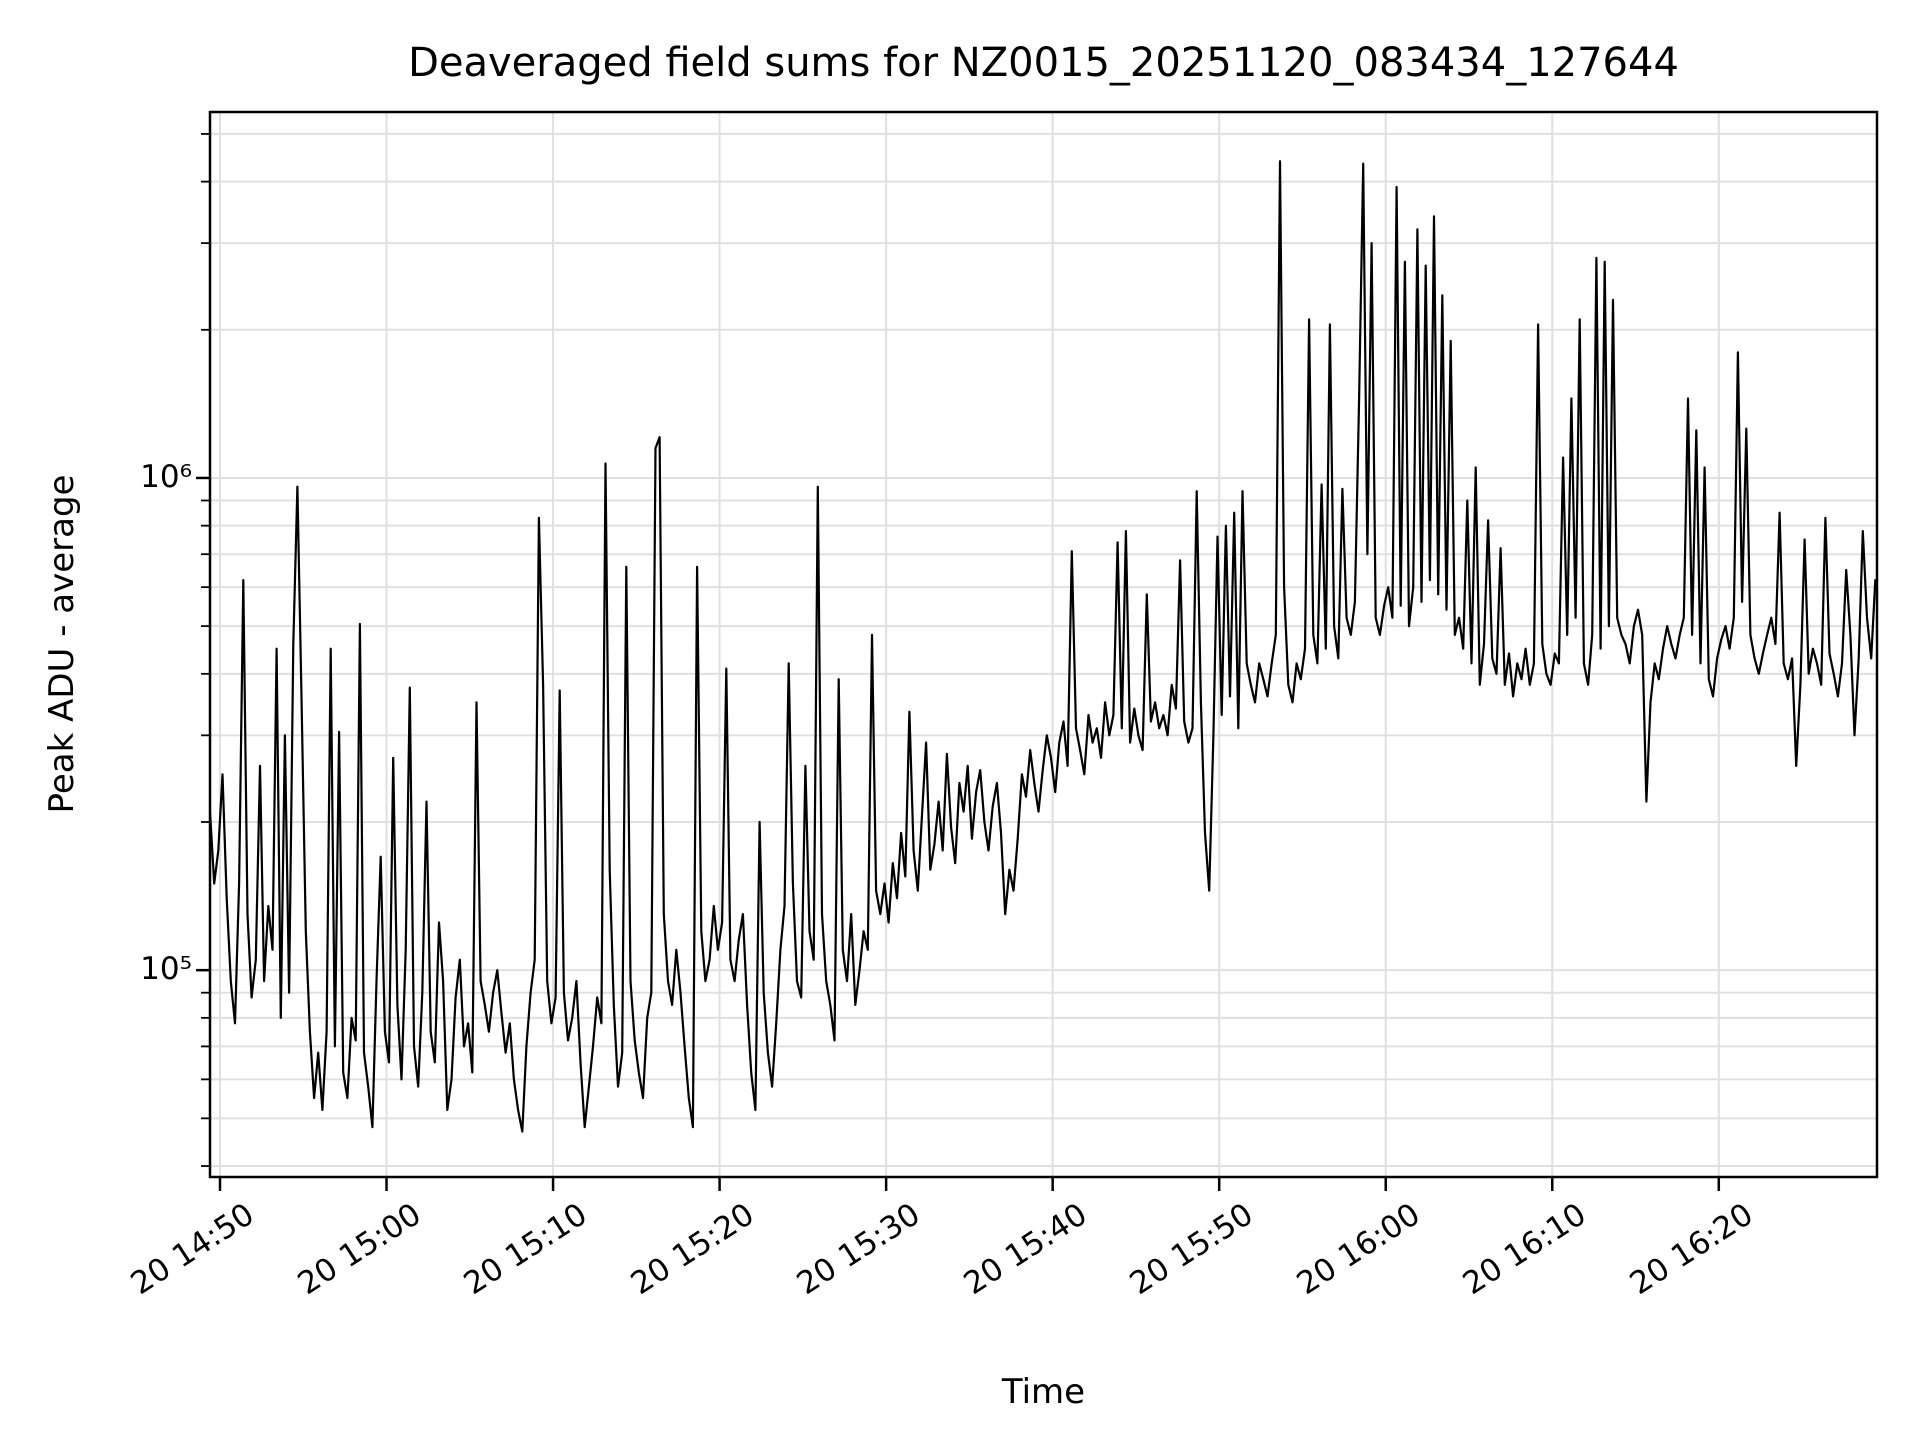  I want to click on y-tick-label-1e6: 10⁶, so click(166, 477).